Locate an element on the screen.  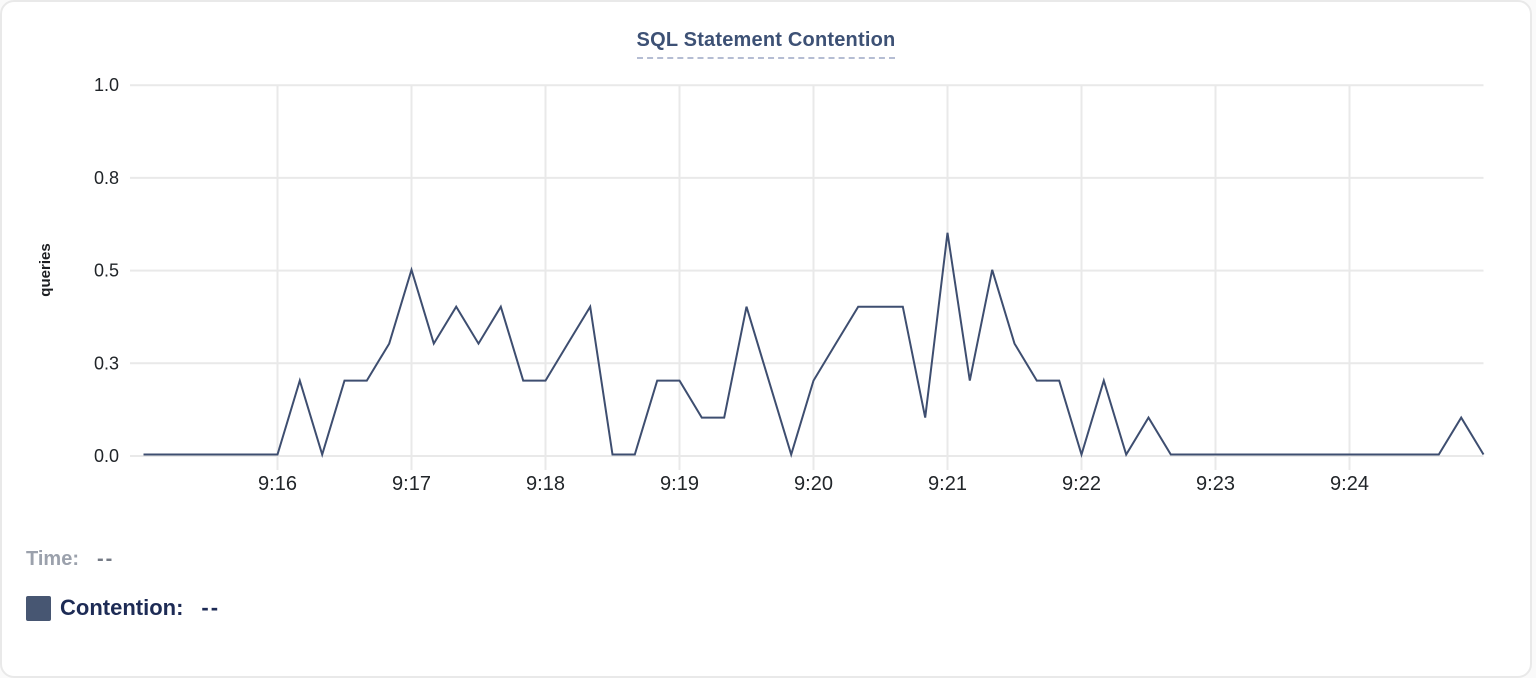
x-tick-label: 9:18 is located at coordinates (545, 484).